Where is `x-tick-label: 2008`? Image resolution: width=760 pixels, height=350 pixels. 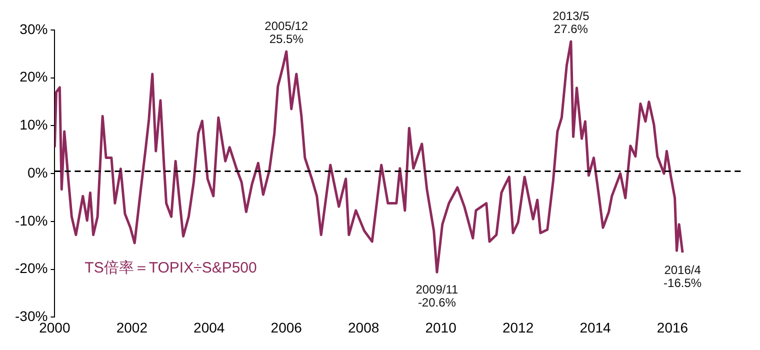
x-tick-label: 2008 is located at coordinates (364, 327).